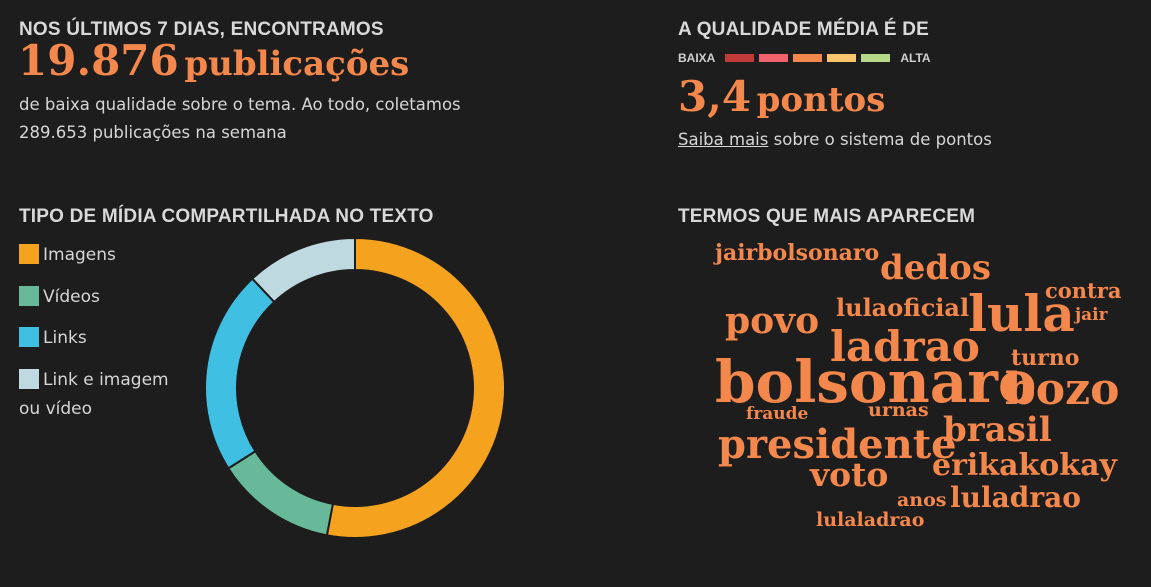 Image resolution: width=1151 pixels, height=587 pixels. What do you see at coordinates (821, 100) in the screenshot?
I see `score-unit: pontos` at bounding box center [821, 100].